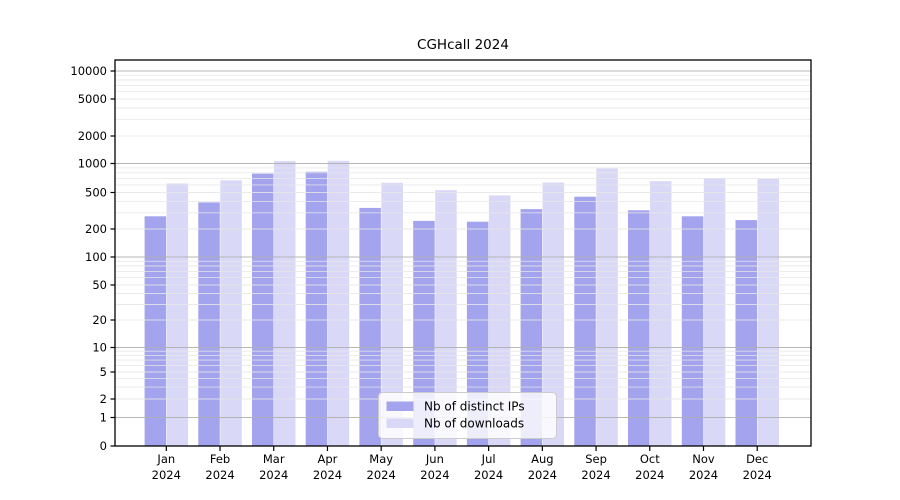 The image size is (900, 500). Describe the element at coordinates (99, 285) in the screenshot. I see `y-tick-label: 50` at that location.